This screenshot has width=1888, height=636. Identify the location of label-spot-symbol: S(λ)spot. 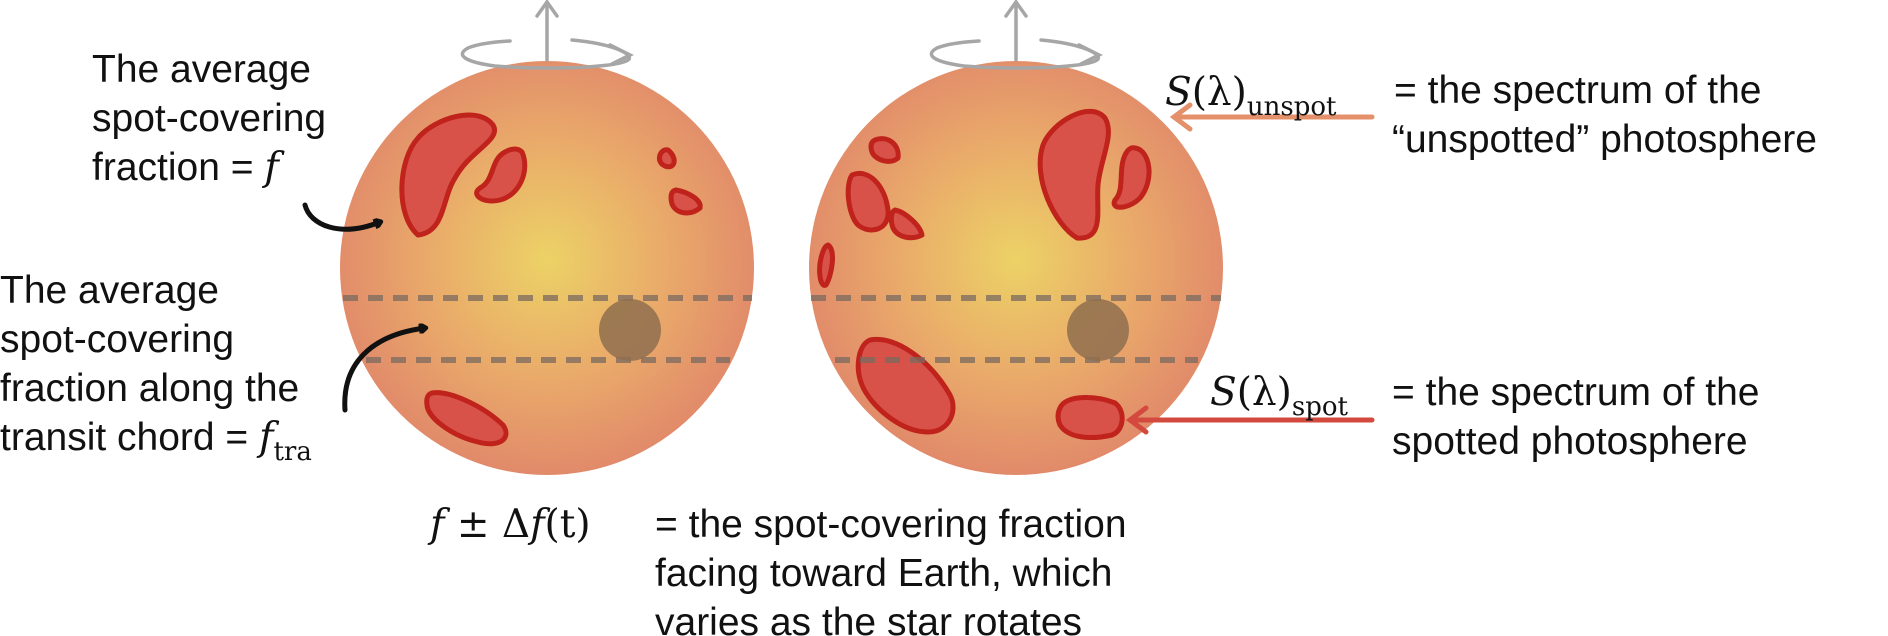
(1279, 395).